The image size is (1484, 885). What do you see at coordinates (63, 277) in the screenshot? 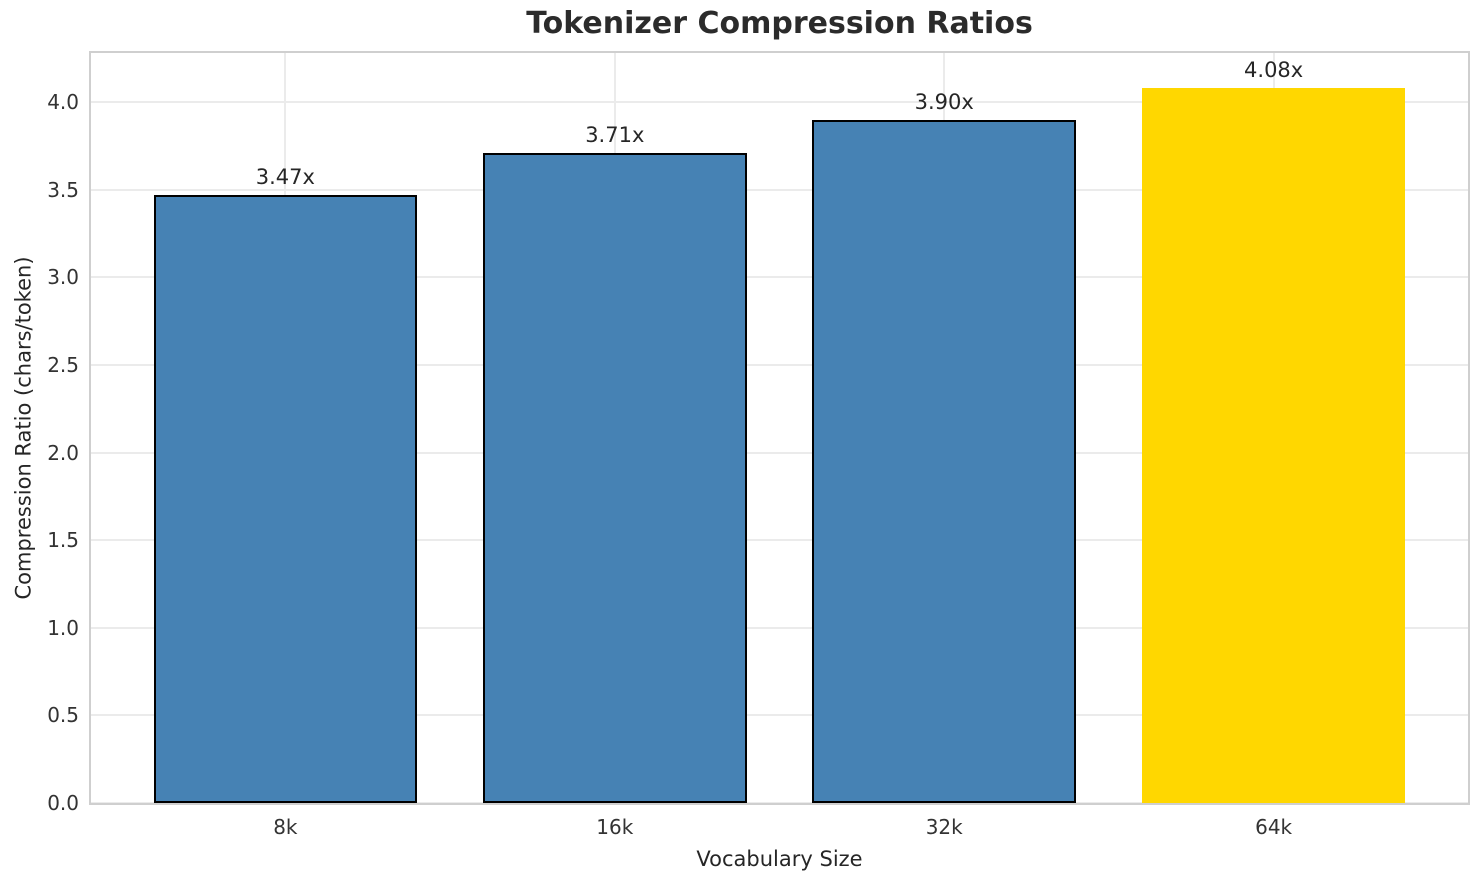
I see `y-tick-label: 3.0` at bounding box center [63, 277].